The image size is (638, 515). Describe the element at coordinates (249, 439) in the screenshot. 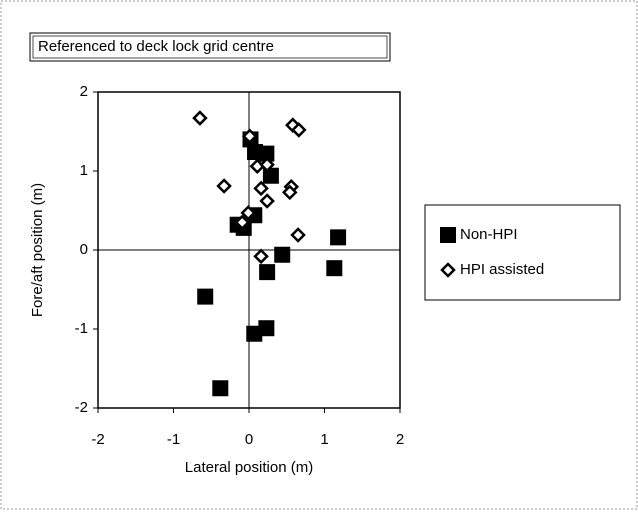

I see `x-tick-label: 0` at that location.